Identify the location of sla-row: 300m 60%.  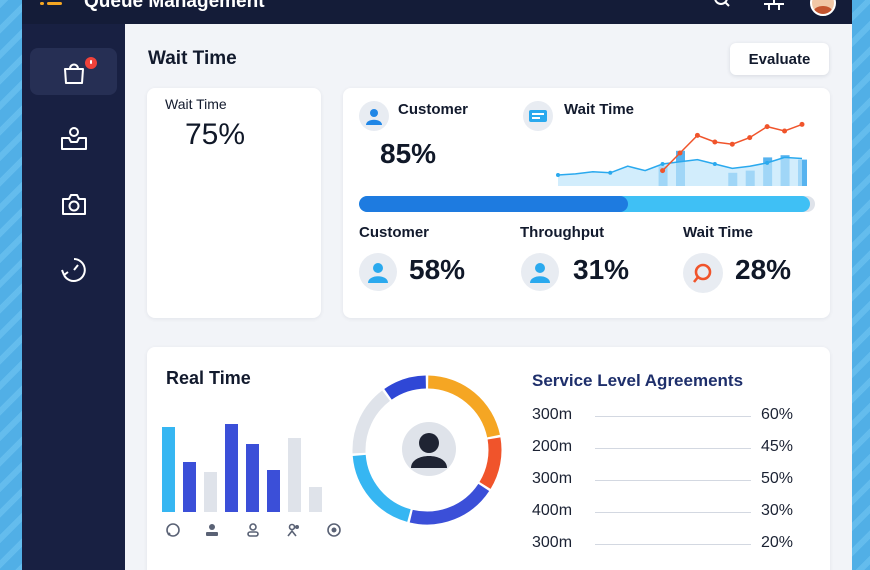
(667, 416).